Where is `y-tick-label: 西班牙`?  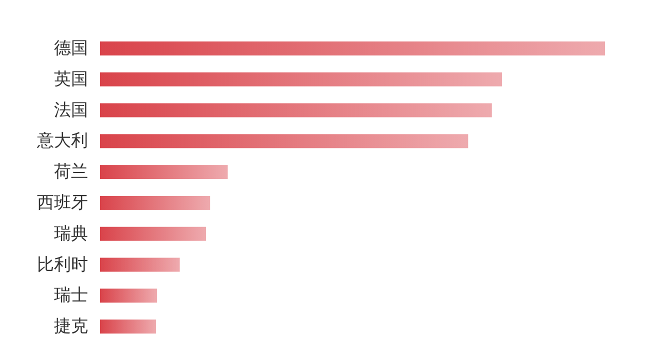 y-tick-label: 西班牙 is located at coordinates (62, 202).